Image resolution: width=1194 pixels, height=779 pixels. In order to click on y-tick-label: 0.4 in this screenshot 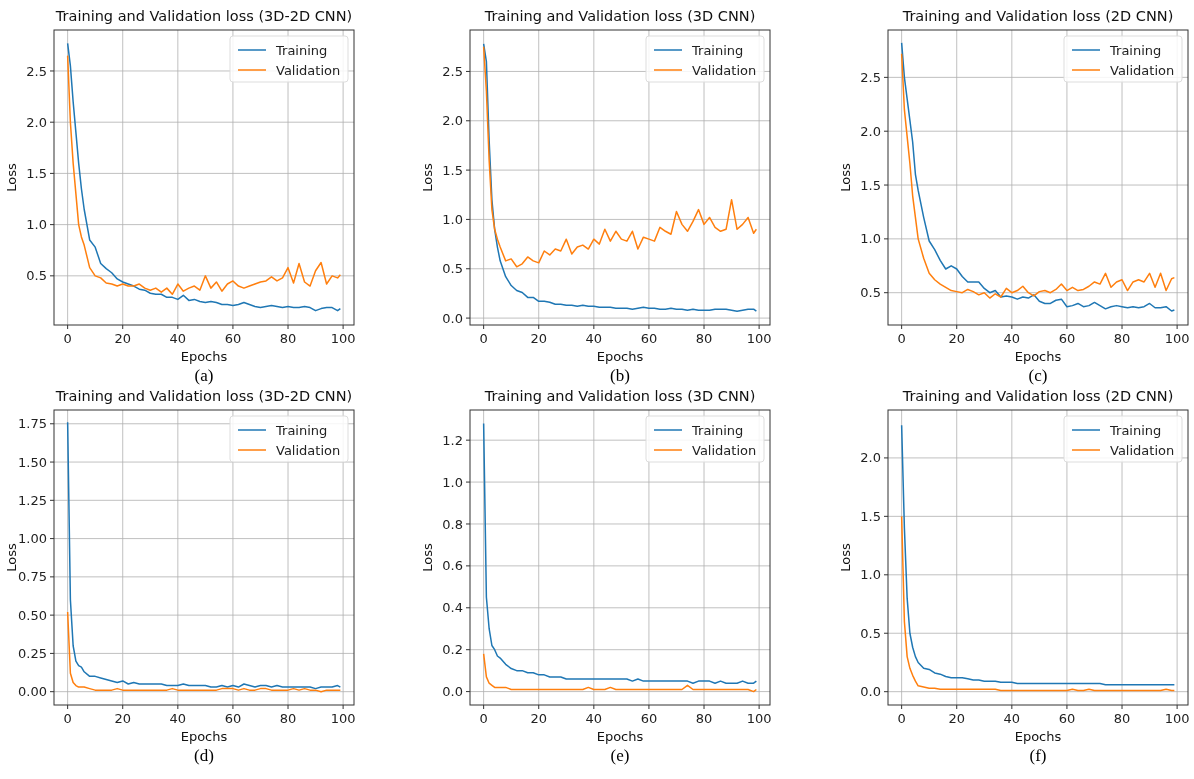, I will do `click(452, 608)`.